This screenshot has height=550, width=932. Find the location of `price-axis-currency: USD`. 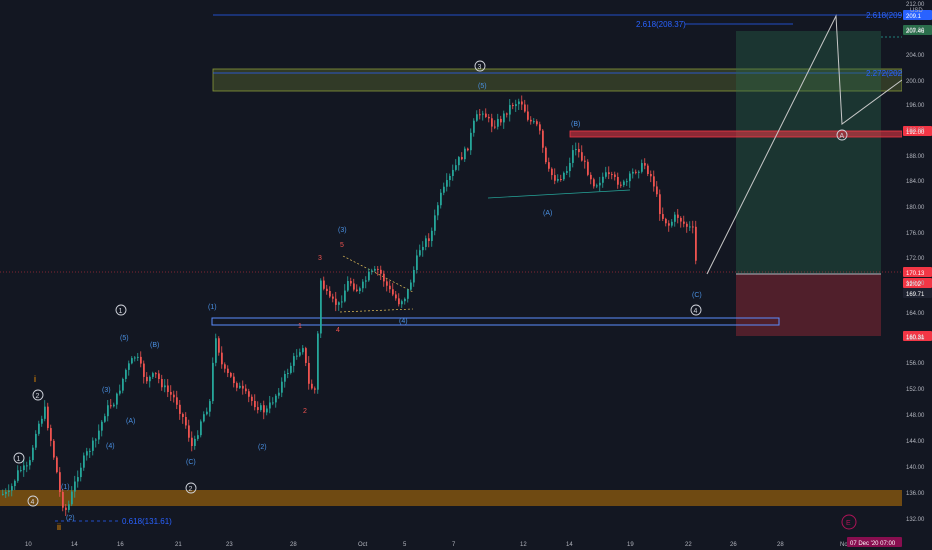

price-axis-currency: USD is located at coordinates (916, 11).